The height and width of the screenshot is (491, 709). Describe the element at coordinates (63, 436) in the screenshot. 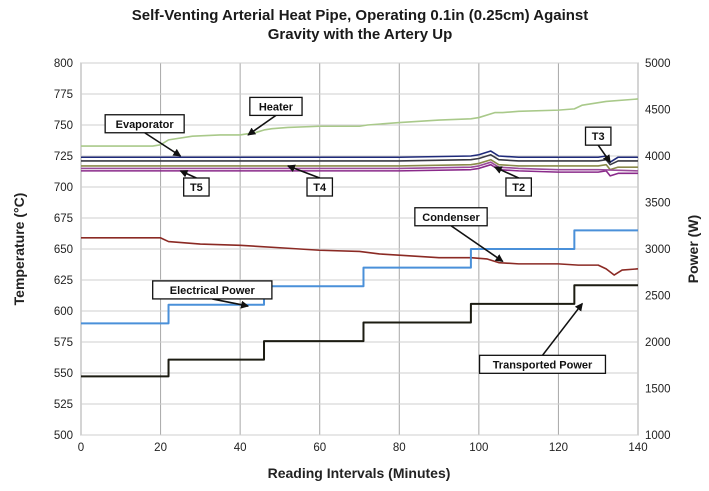

I see `y-tick-label: 500` at that location.